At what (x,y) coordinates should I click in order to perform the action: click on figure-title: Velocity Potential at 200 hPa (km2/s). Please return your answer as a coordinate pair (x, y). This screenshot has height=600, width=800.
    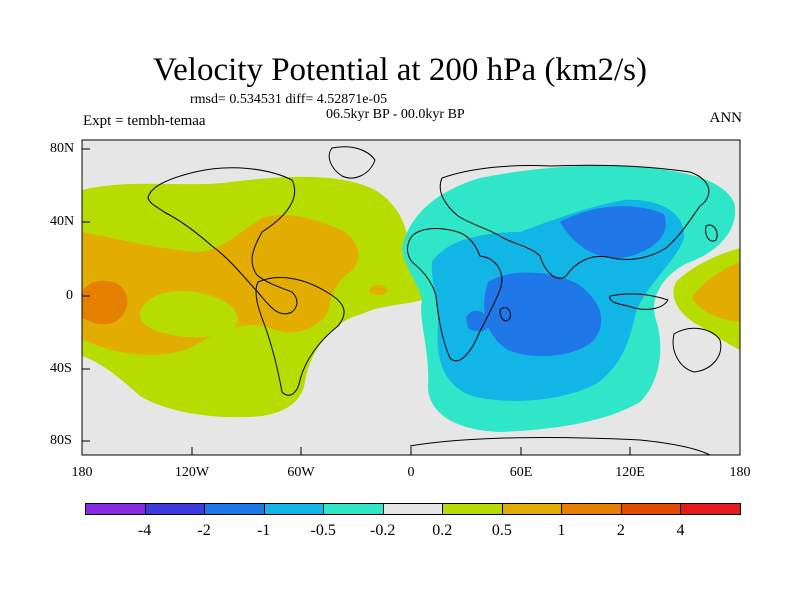
    Looking at the image, I should click on (400, 70).